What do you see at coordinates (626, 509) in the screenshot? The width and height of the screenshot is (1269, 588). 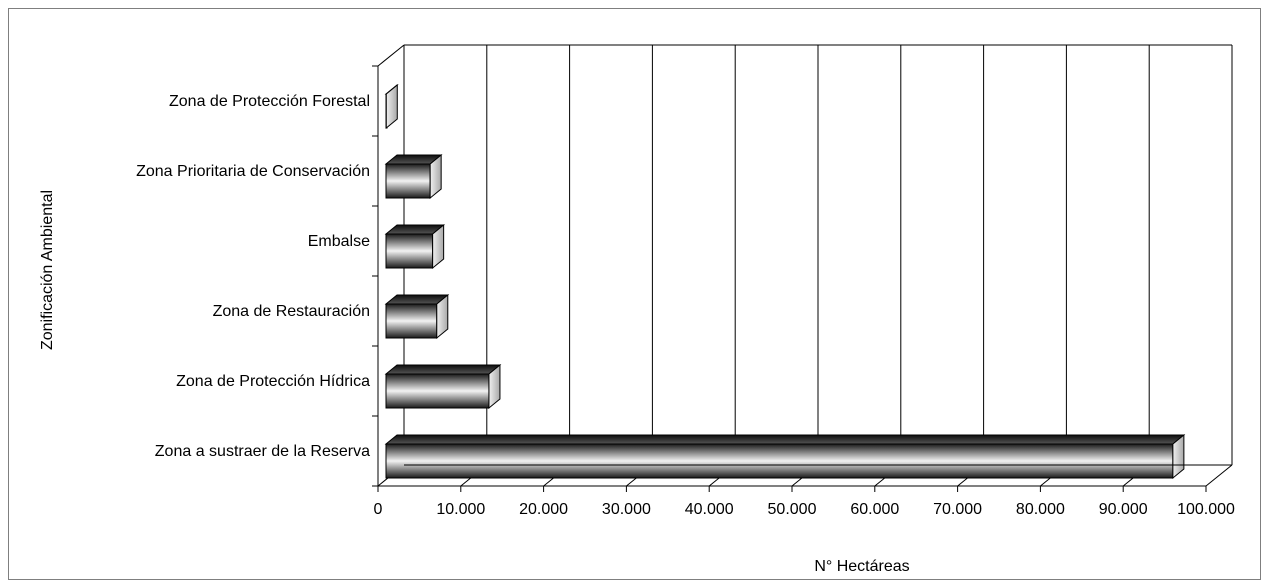 I see `x-tick-label: 30.000` at bounding box center [626, 509].